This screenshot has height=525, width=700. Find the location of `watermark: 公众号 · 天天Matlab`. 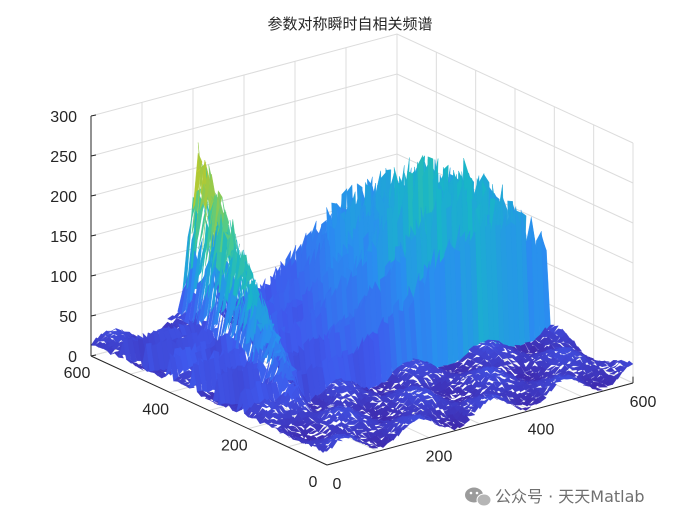

watermark: 公众号 · 天天Matlab is located at coordinates (555, 497).